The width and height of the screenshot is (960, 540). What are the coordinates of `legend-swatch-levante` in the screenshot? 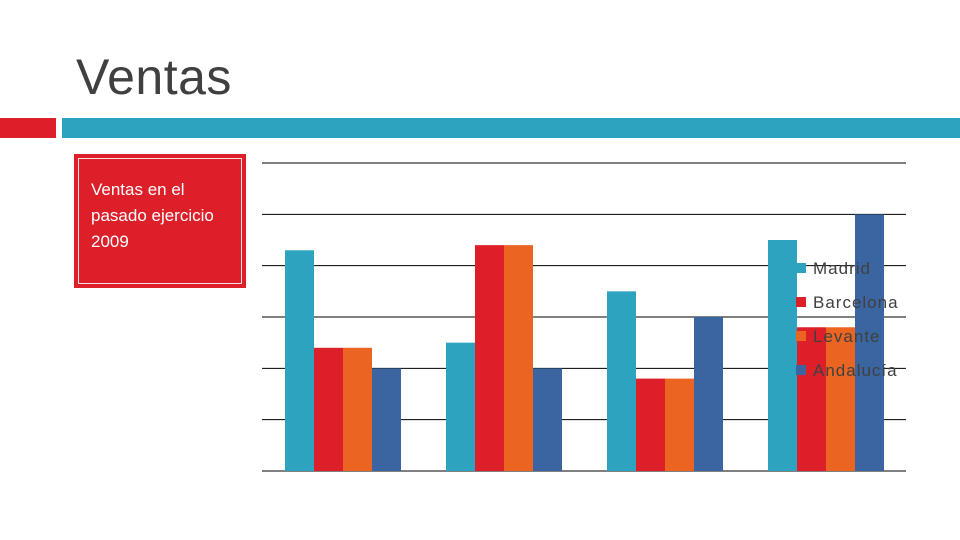 It's located at (801, 336).